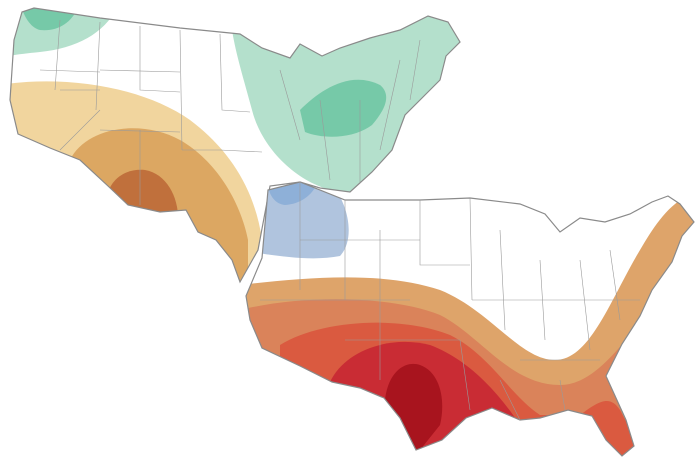 The height and width of the screenshot is (467, 700). Describe the element at coordinates (343, 108) in the screenshot. I see `great-lakes-green-dark` at that location.